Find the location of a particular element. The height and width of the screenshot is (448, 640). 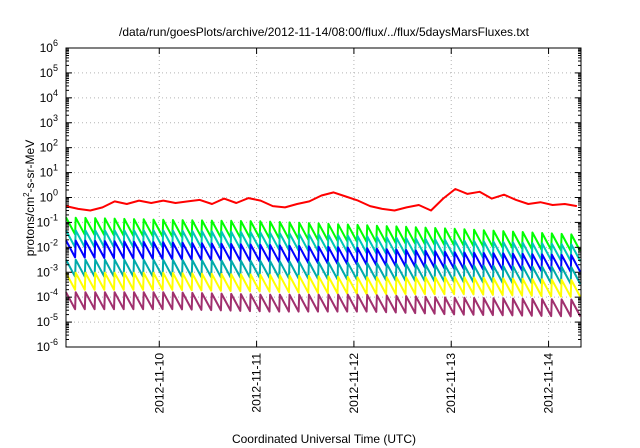

x-tick-label: 2012-11-11 is located at coordinates (257, 383).